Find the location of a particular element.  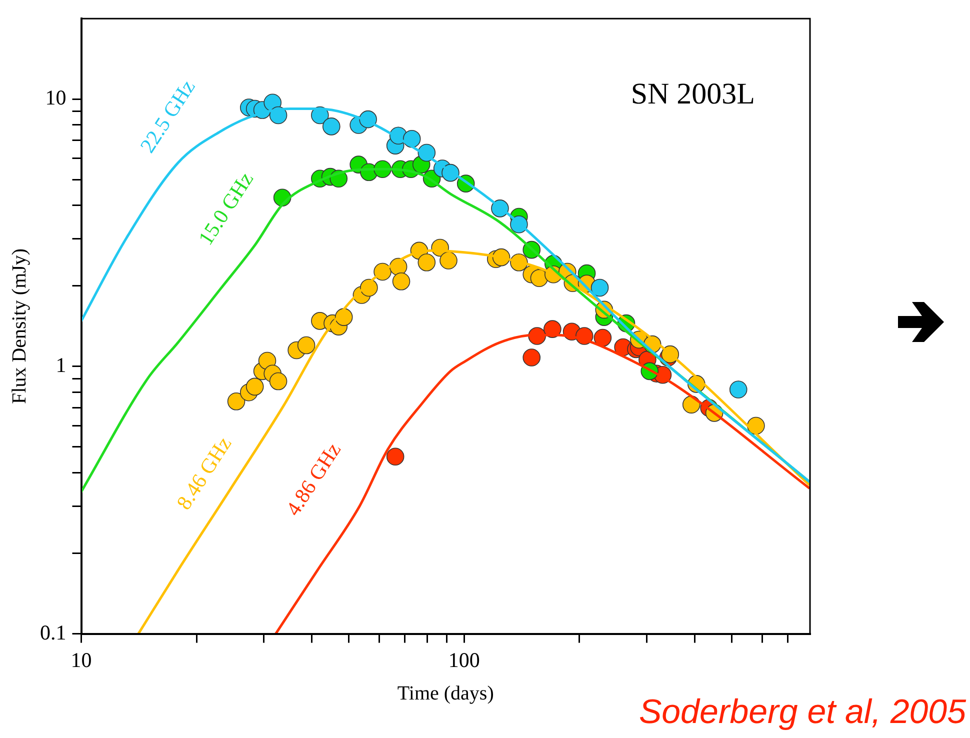

x-tick-label: 100 is located at coordinates (464, 660).